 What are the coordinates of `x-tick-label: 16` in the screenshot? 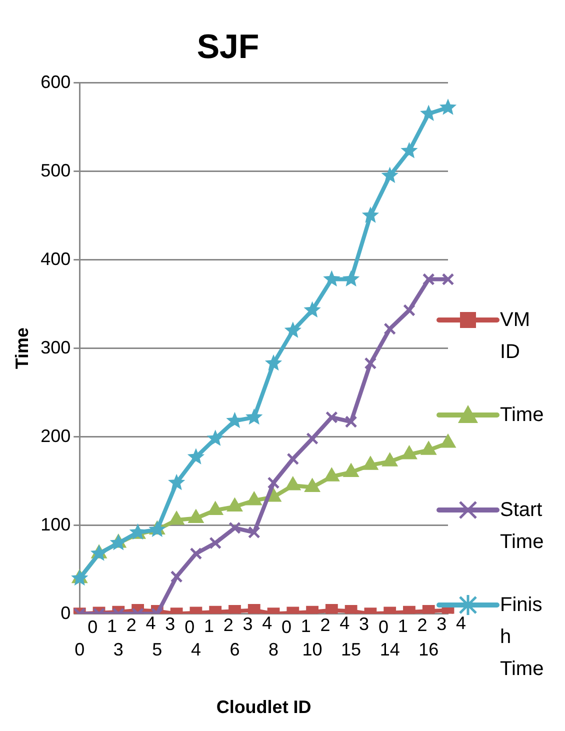 It's located at (428, 650).